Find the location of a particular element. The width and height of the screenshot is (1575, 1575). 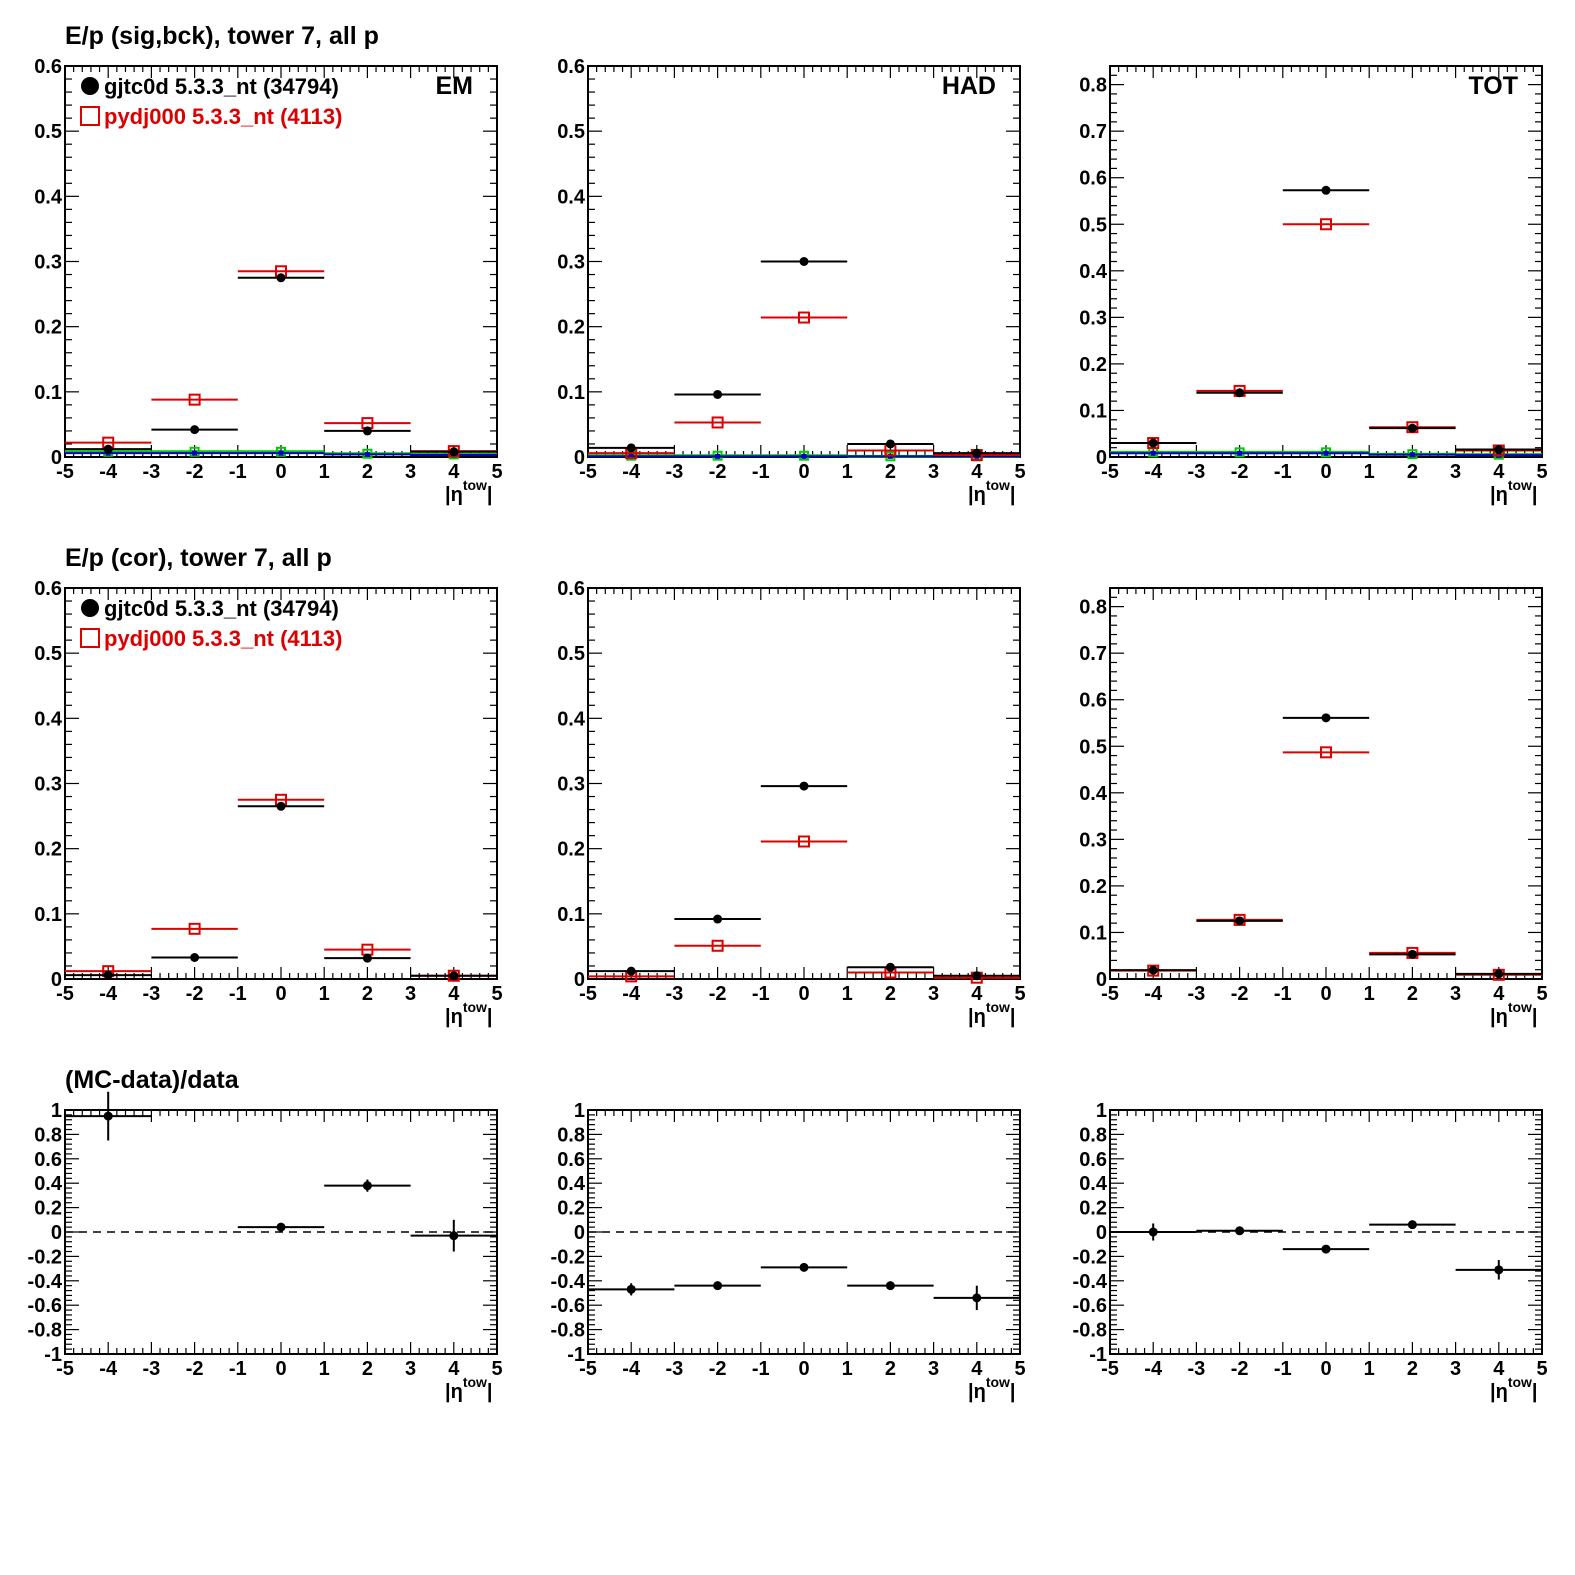

y-tick-label: 0.3 is located at coordinates (48, 785).